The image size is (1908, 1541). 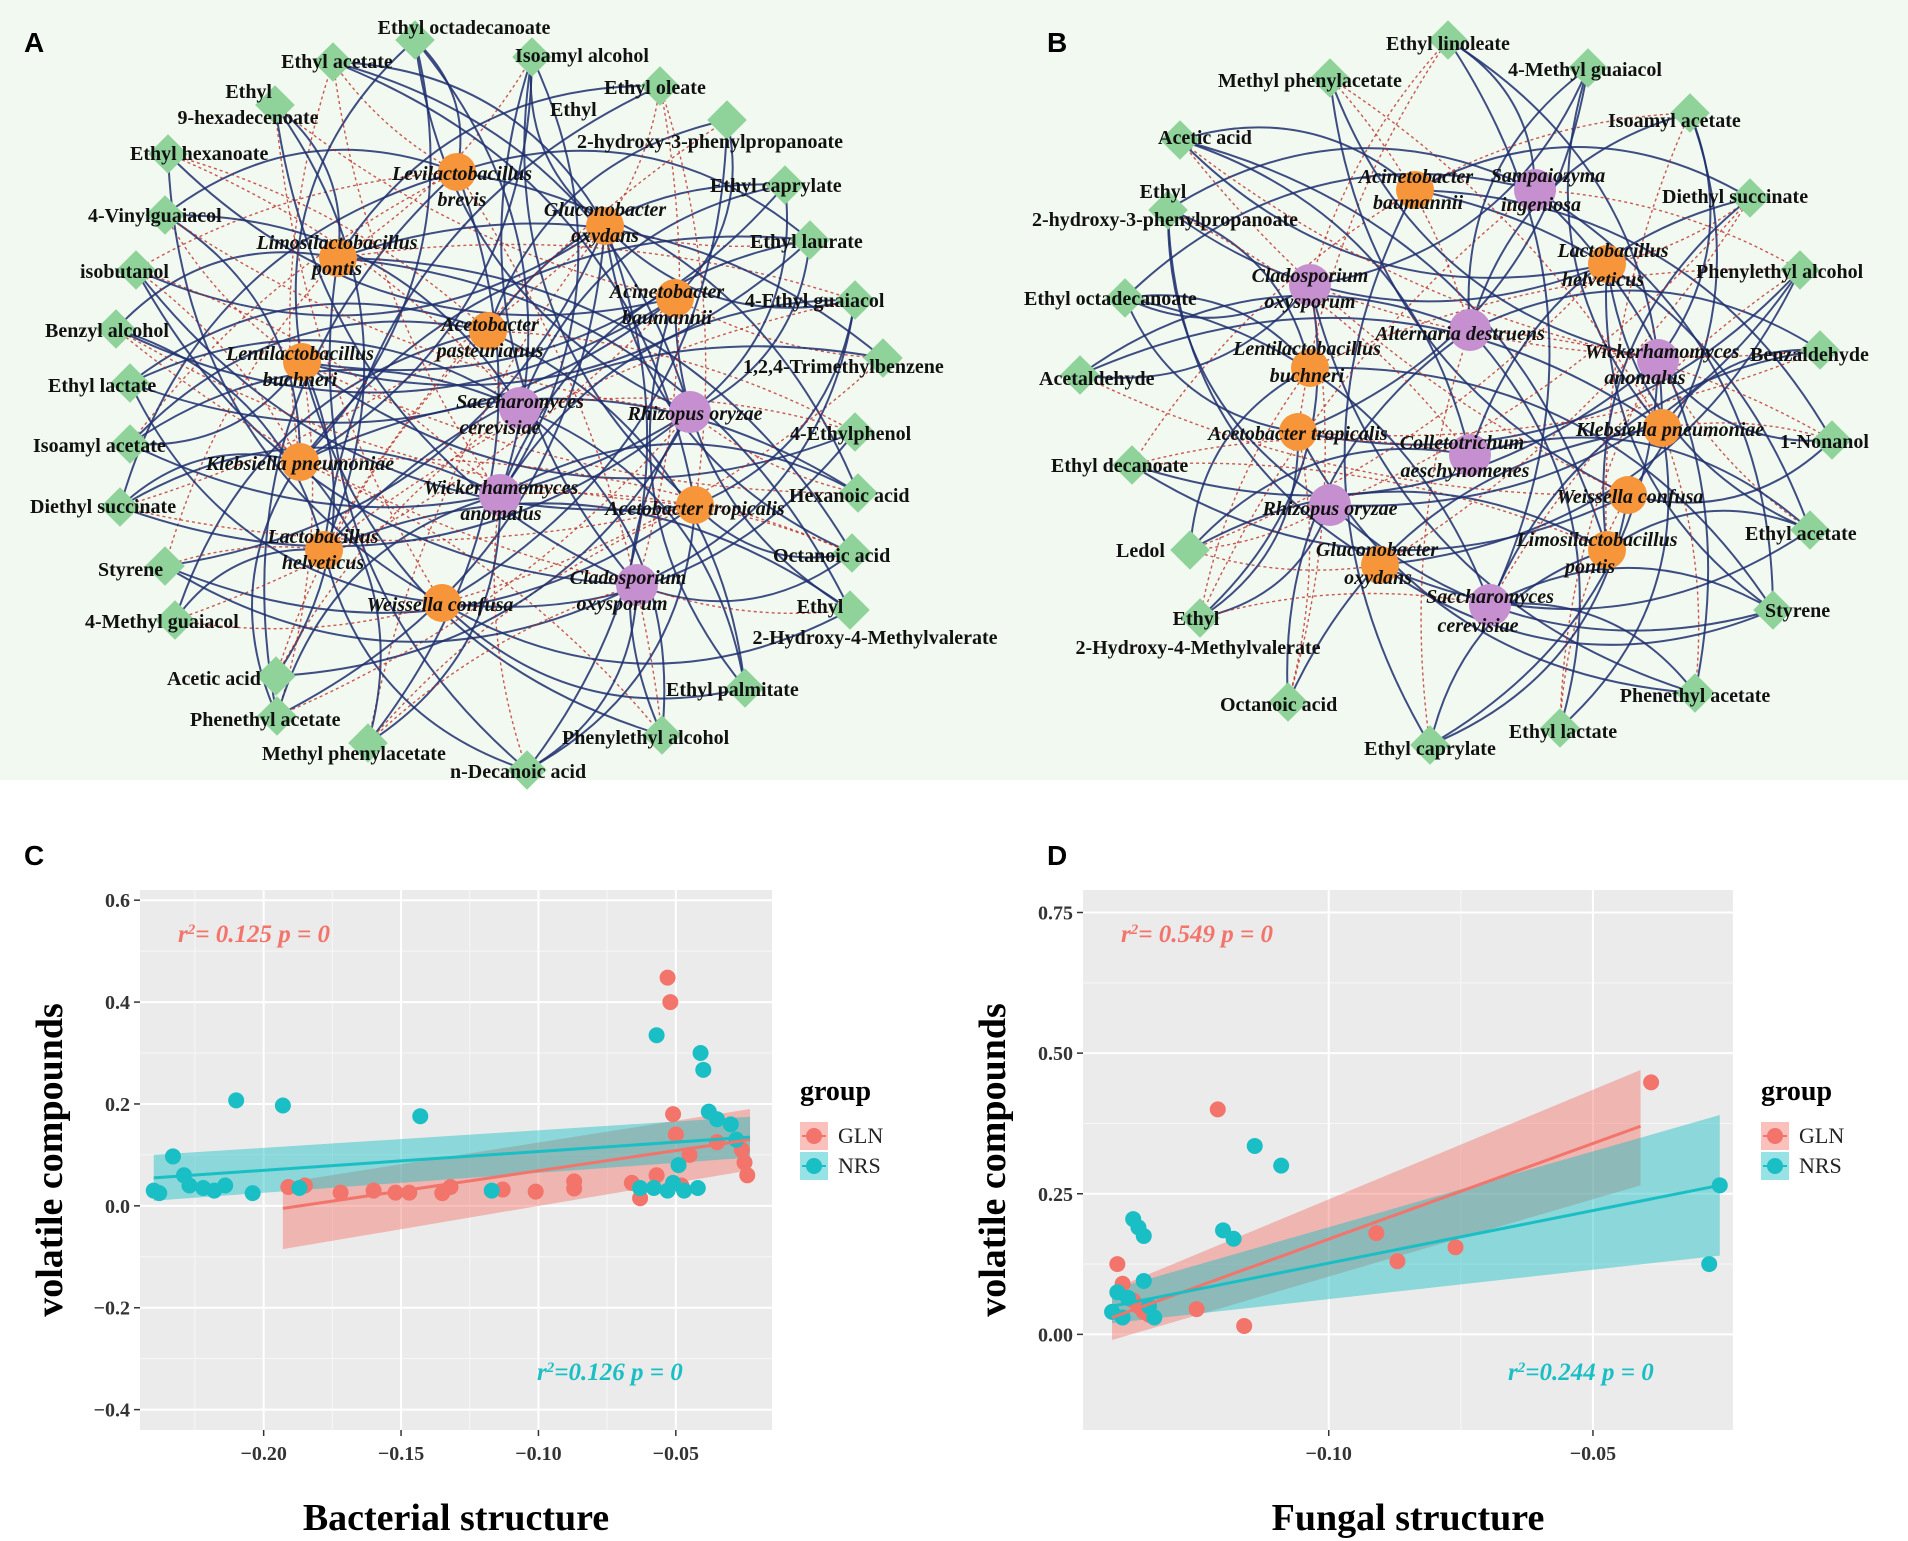 I want to click on node-label: pasteurianus, so click(x=489, y=351).